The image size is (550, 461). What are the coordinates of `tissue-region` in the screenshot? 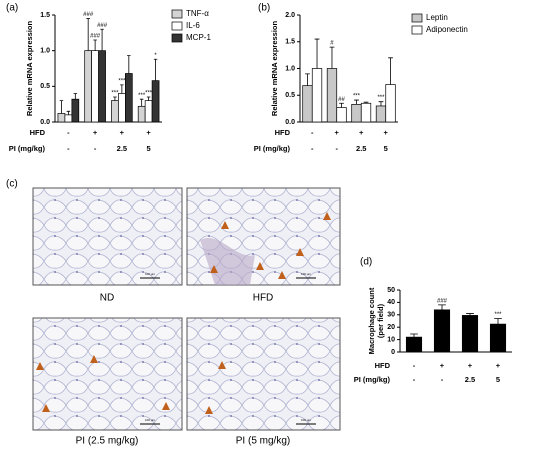 It's located at (227, 261).